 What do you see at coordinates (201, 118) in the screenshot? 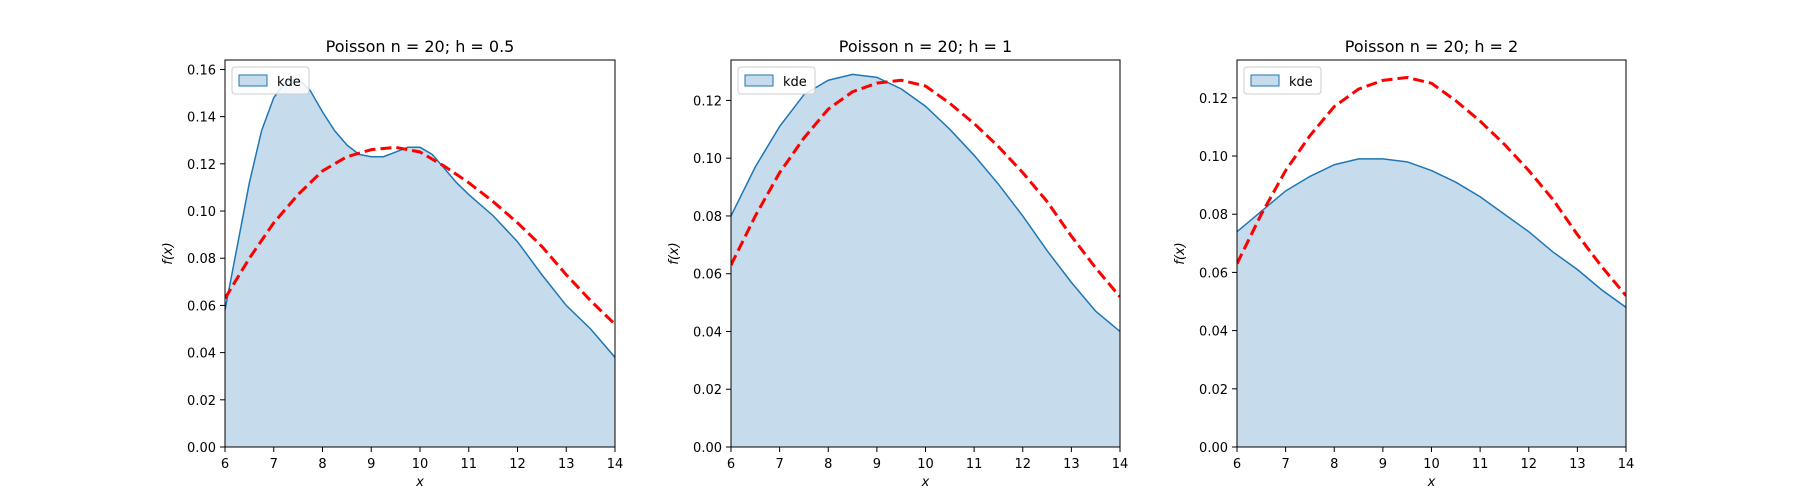
I see `y-tick-label: 0.14` at bounding box center [201, 118].